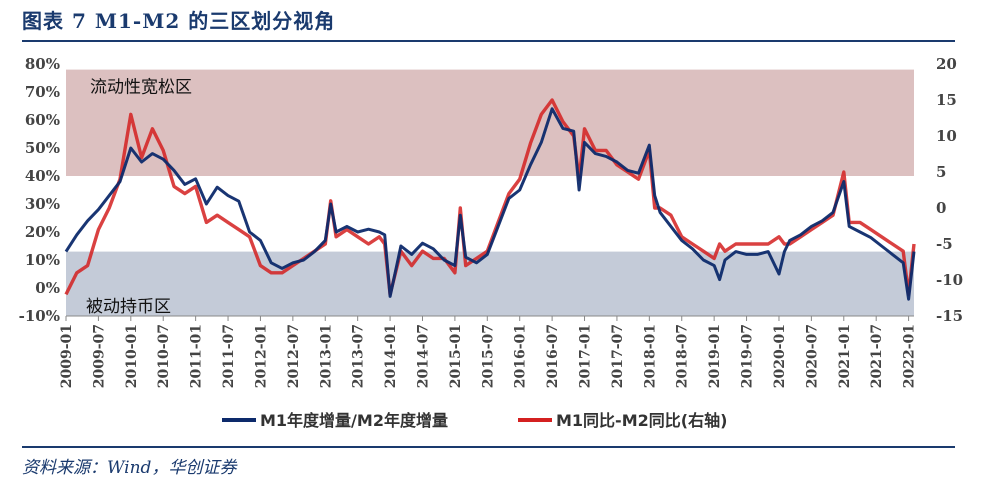 This screenshot has height=502, width=983. What do you see at coordinates (141, 88) in the screenshot?
I see `zone-label-upper: 流动性宽松区` at bounding box center [141, 88].